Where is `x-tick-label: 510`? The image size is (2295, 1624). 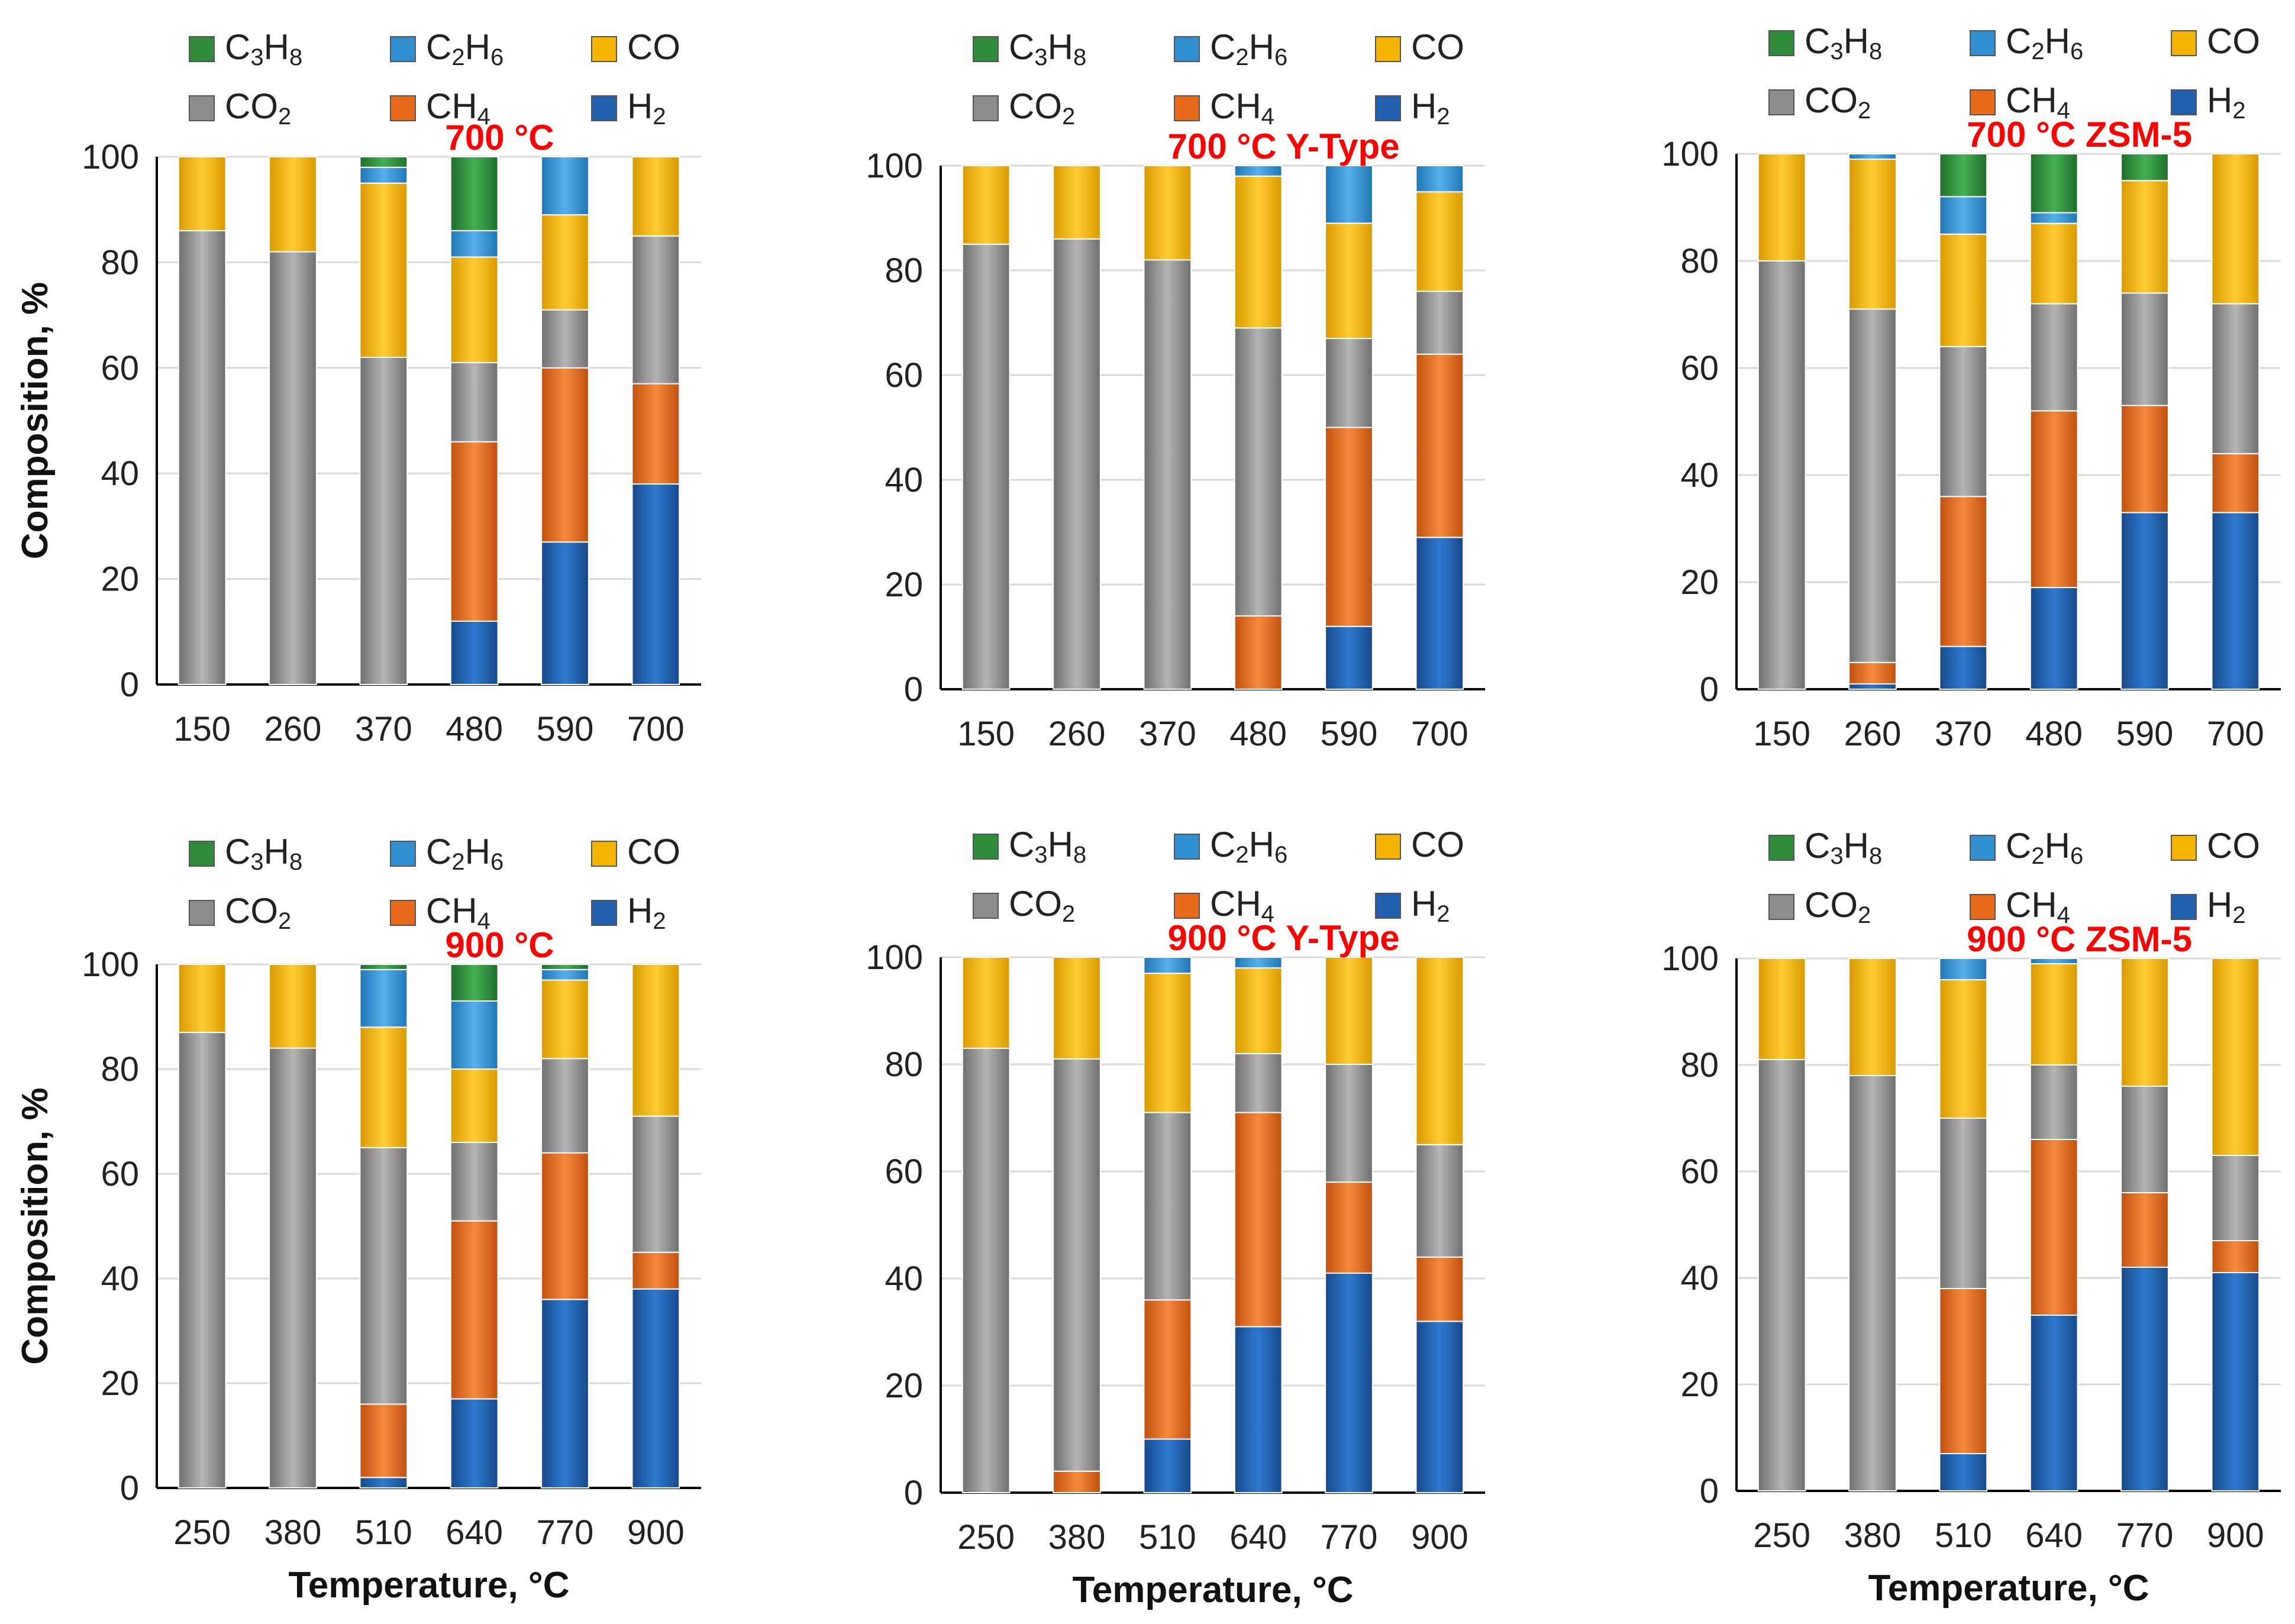
x-tick-label: 510 is located at coordinates (1167, 1537).